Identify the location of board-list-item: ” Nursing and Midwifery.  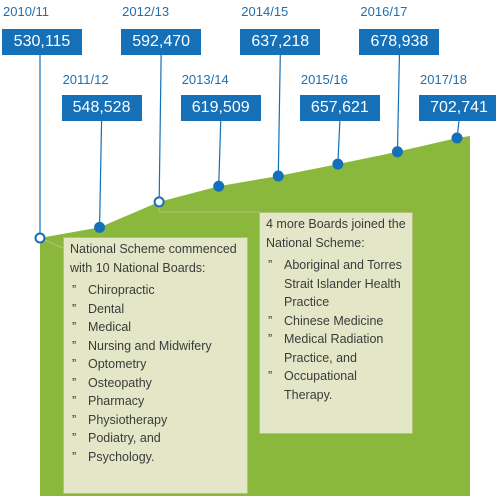
(155, 346).